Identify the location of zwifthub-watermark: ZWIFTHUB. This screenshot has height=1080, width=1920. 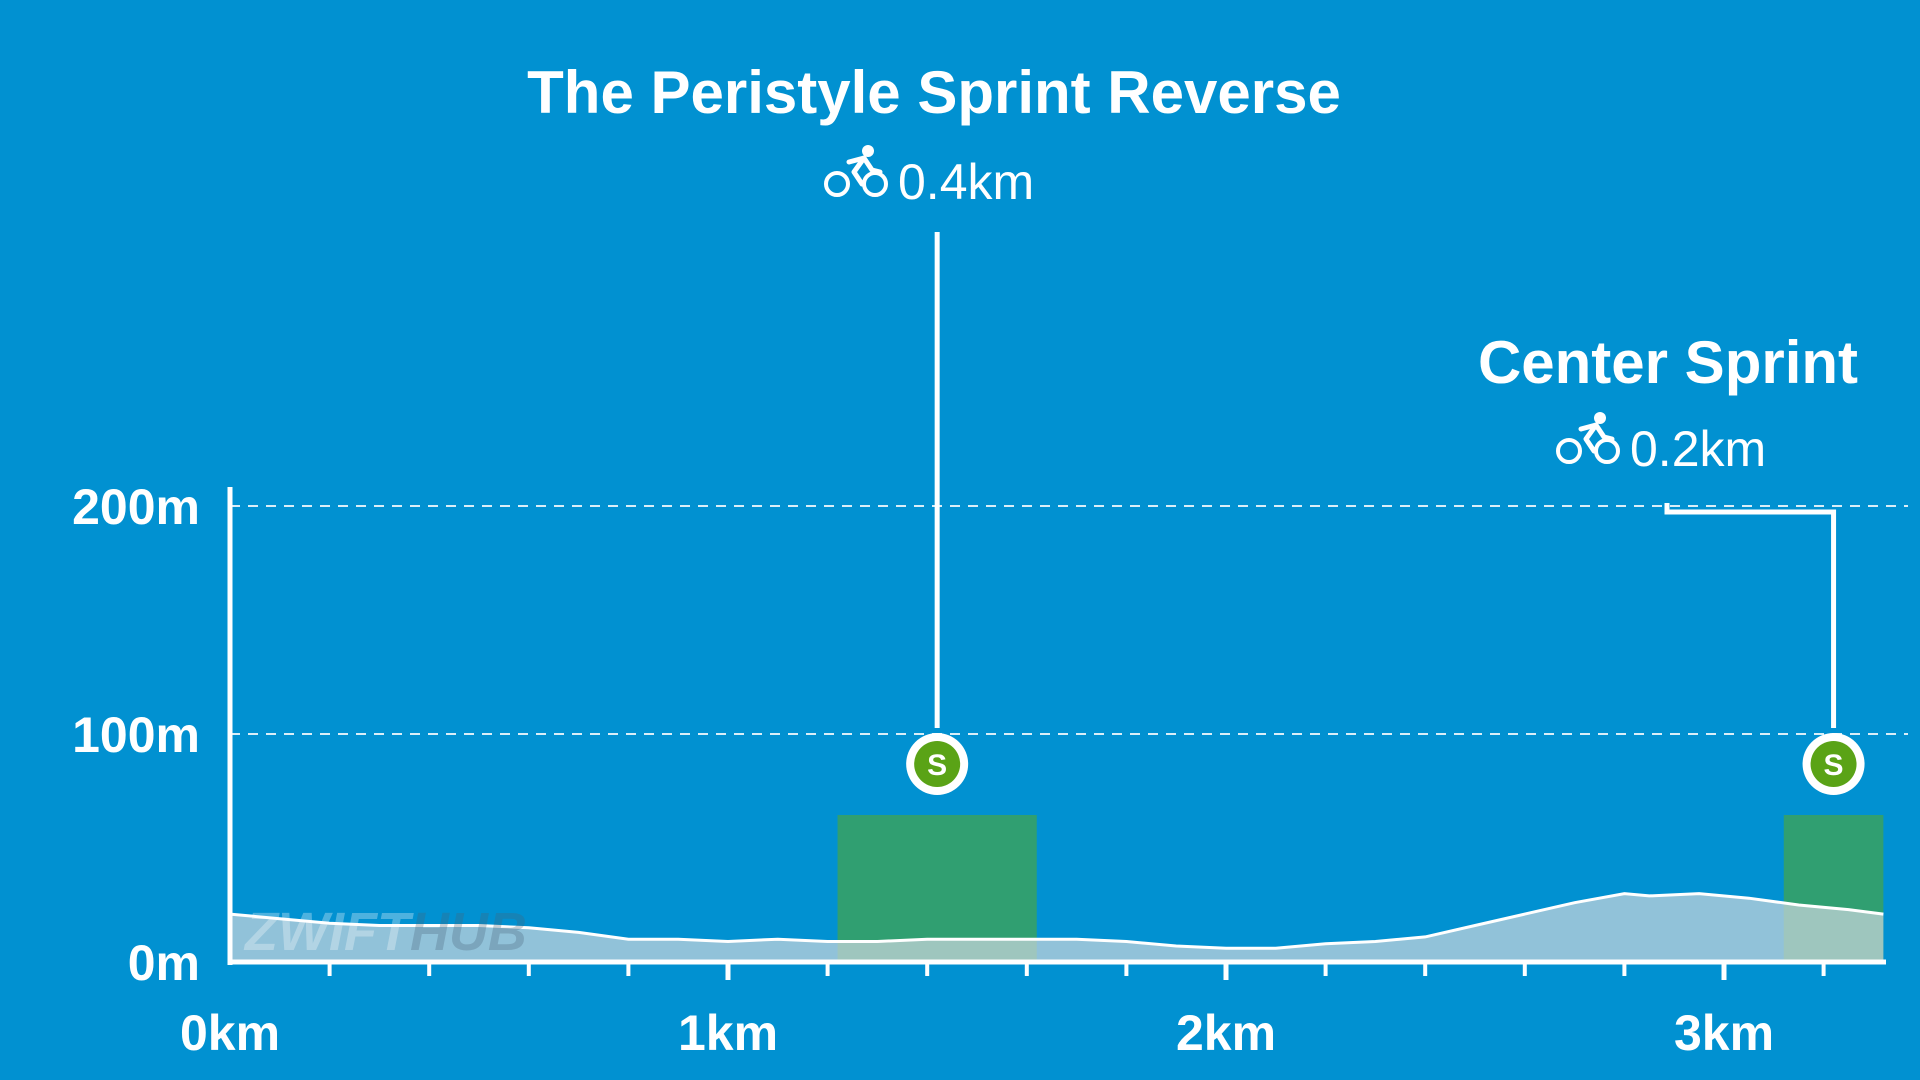
(385, 932).